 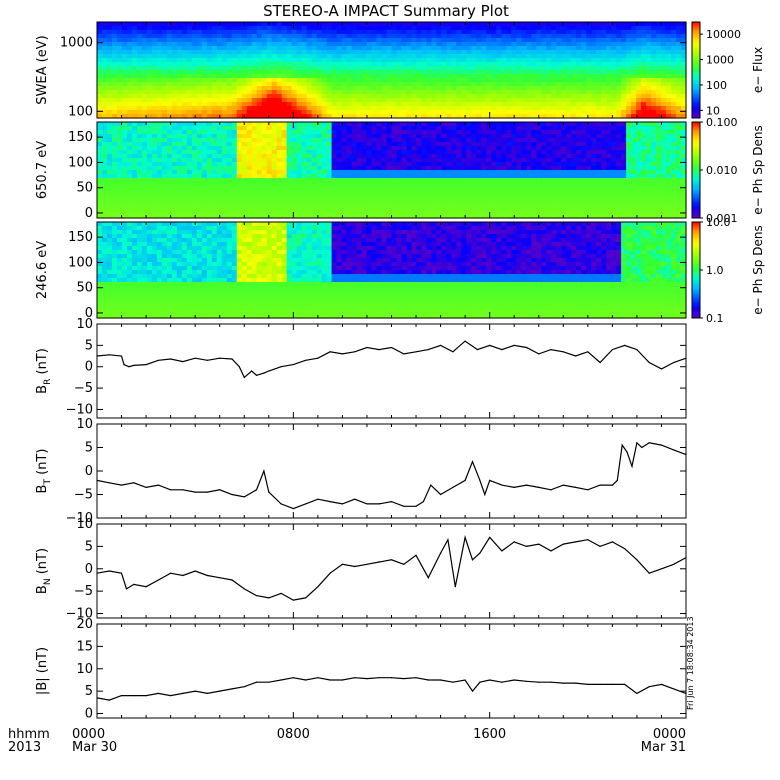 I want to click on y-tick-label: −10, so click(x=79, y=409).